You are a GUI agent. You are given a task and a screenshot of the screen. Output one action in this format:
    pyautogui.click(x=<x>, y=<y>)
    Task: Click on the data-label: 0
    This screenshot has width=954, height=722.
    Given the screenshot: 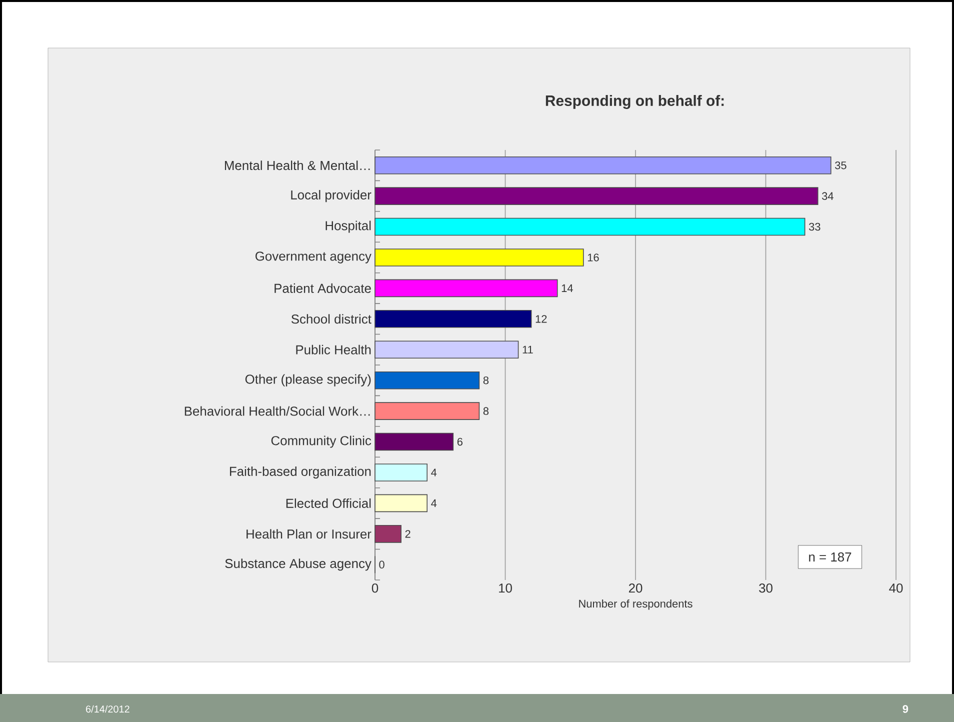 What is the action you would take?
    pyautogui.click(x=381, y=564)
    